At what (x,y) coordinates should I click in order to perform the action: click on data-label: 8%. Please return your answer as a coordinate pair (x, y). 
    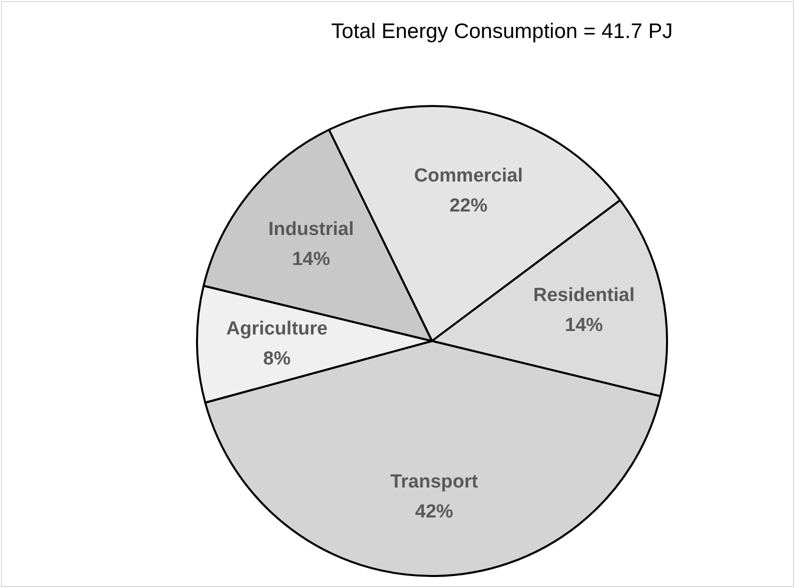
    Looking at the image, I should click on (277, 359).